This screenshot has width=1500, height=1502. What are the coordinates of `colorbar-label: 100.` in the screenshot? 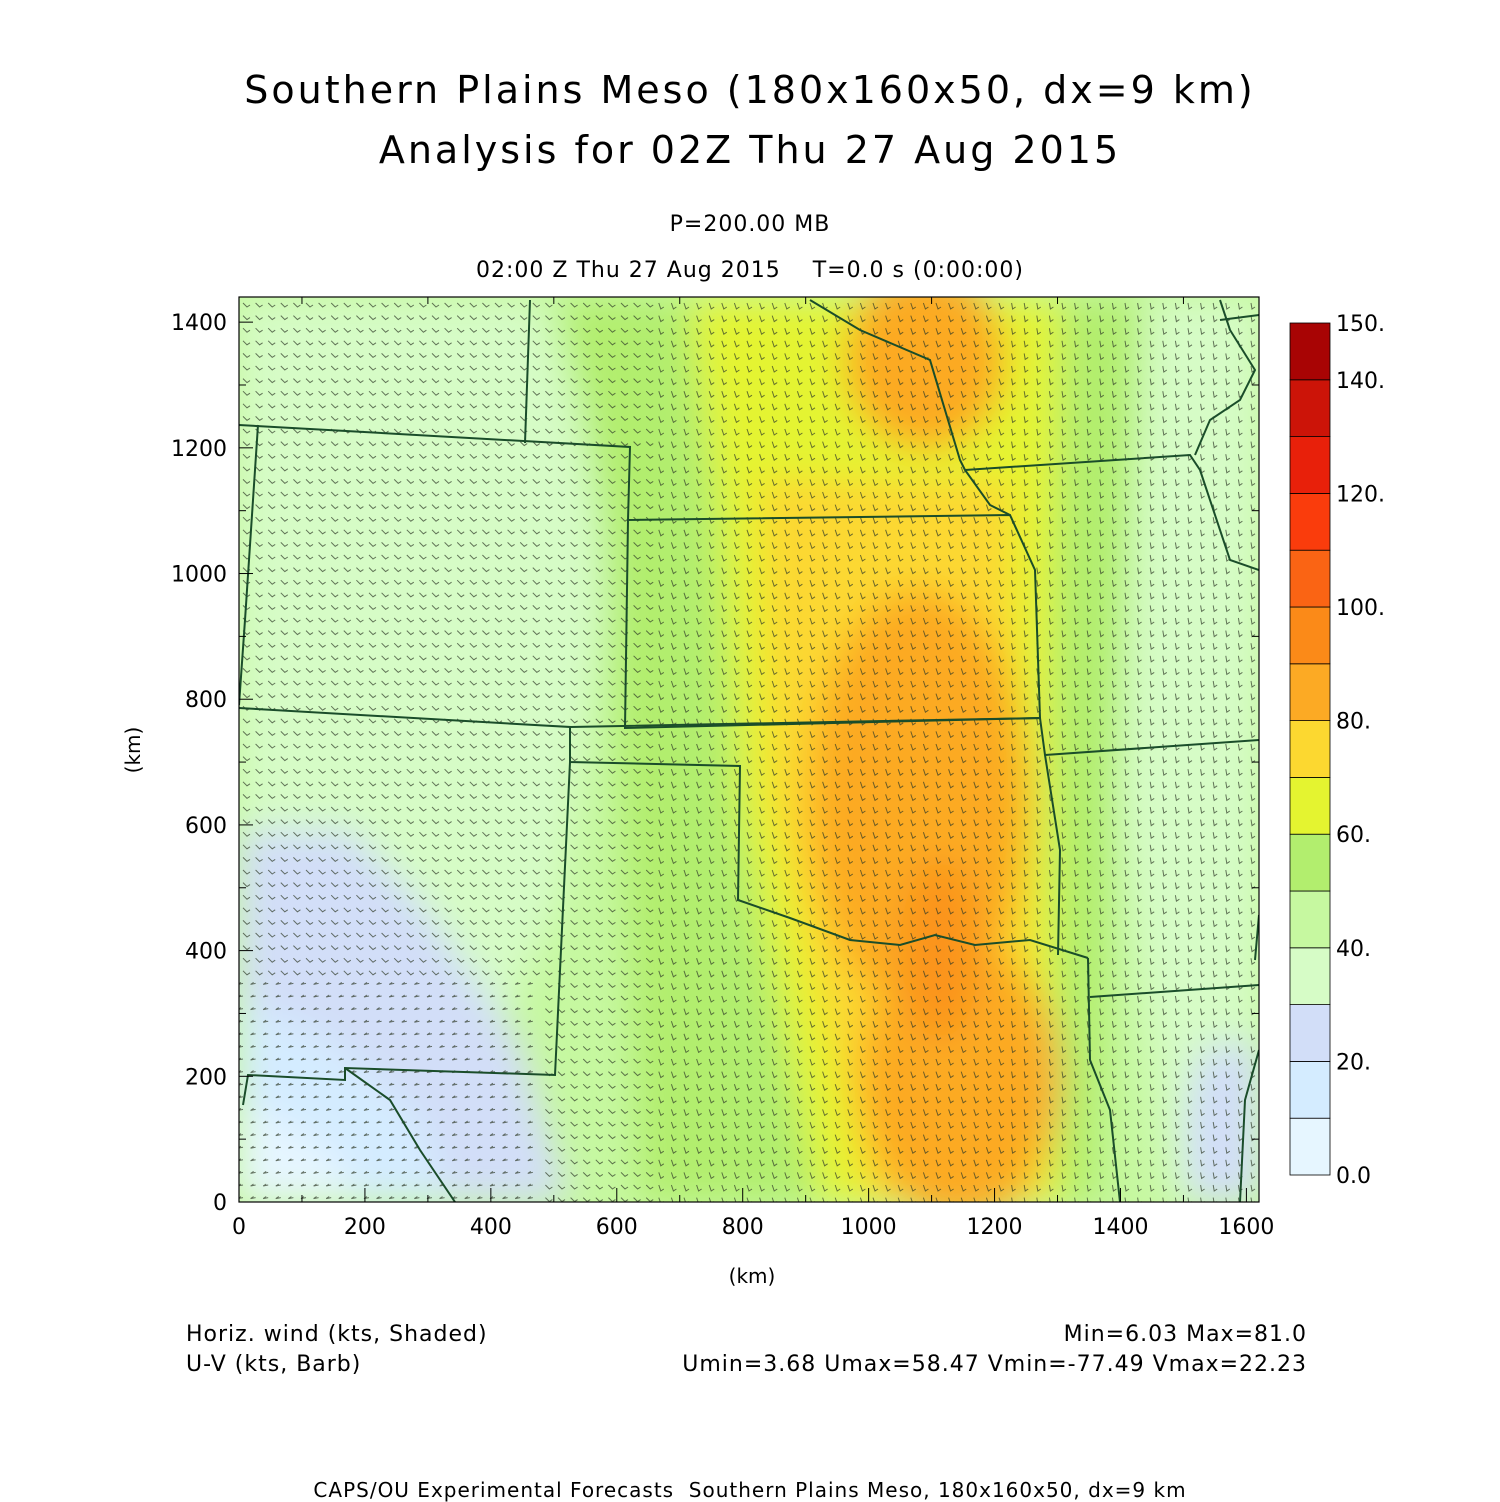 It's located at (1360, 608).